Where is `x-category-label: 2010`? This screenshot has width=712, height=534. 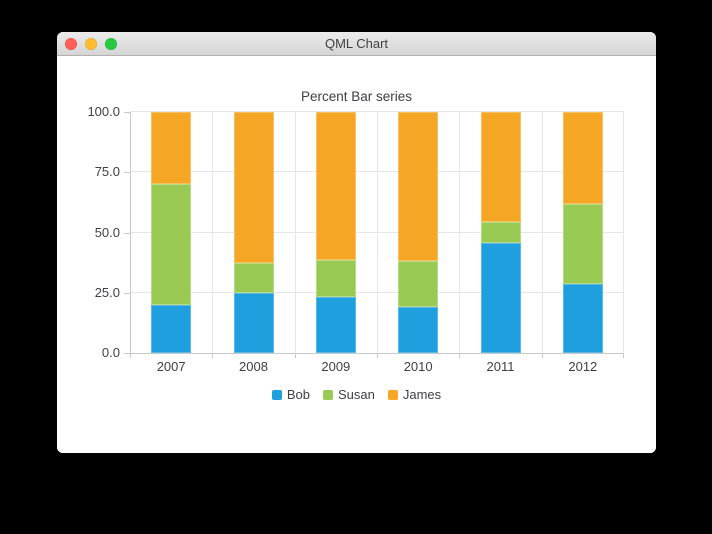
x-category-label: 2010 is located at coordinates (418, 366).